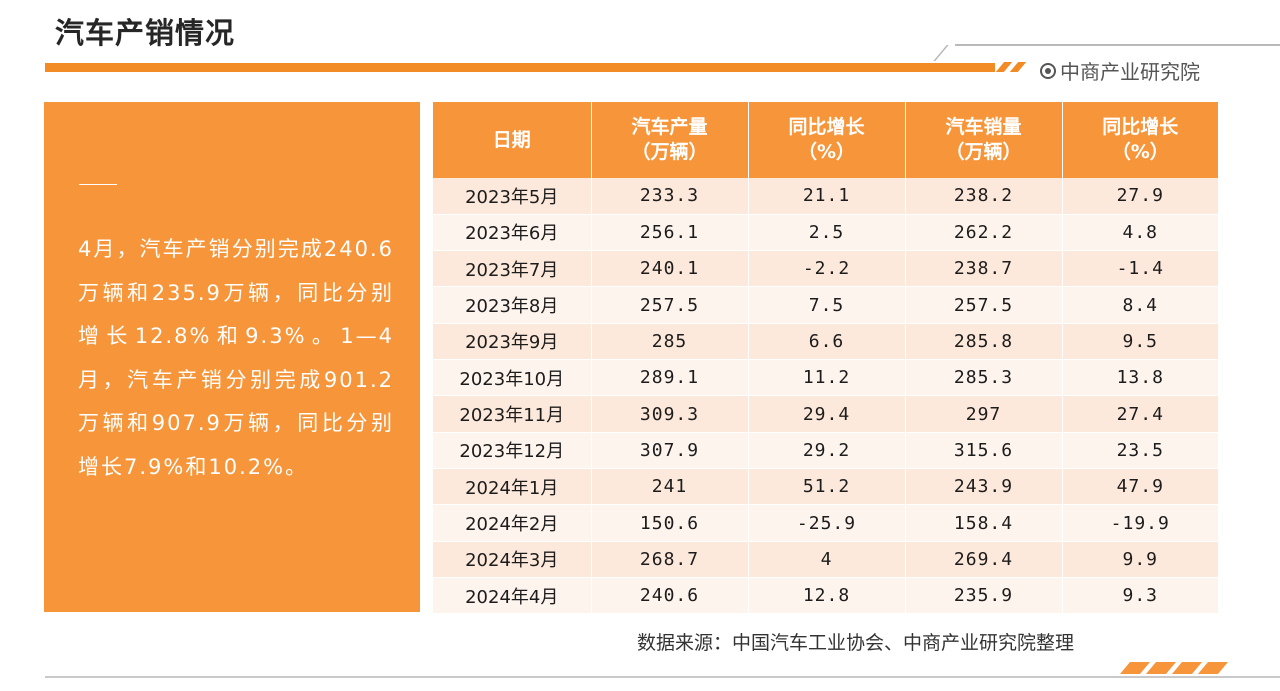 The width and height of the screenshot is (1280, 691). What do you see at coordinates (520, 67) in the screenshot?
I see `header-orange-rule` at bounding box center [520, 67].